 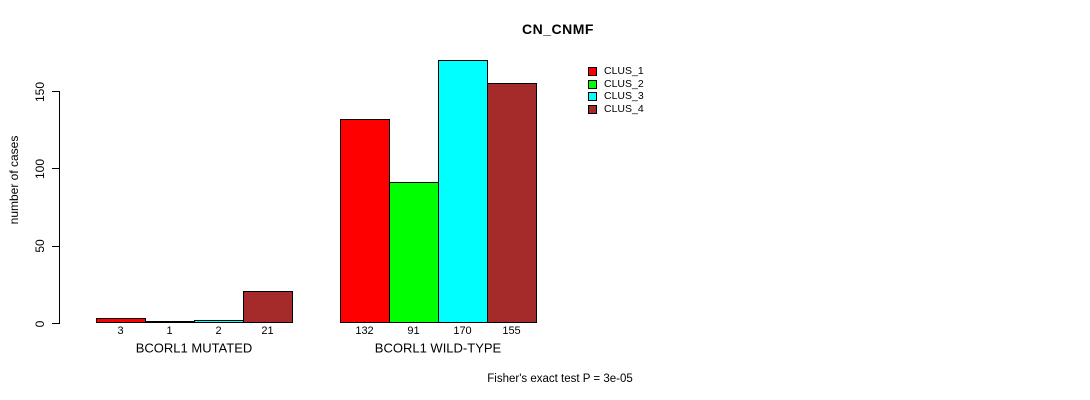 What do you see at coordinates (218, 331) in the screenshot?
I see `bar-value-label: 2` at bounding box center [218, 331].